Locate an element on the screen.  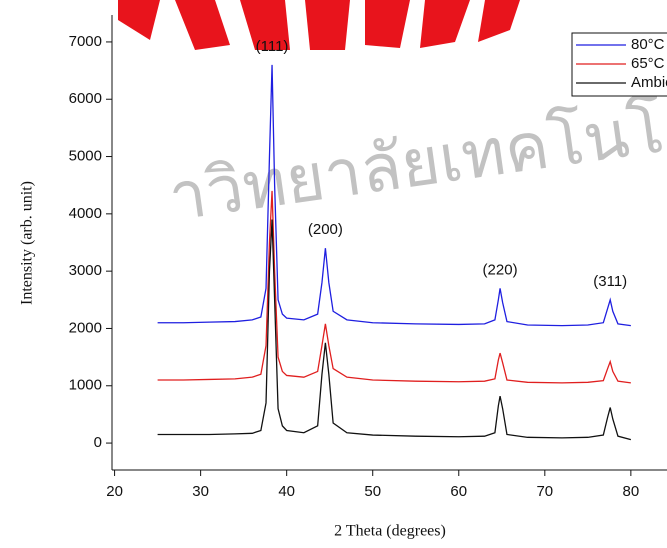
legend-label: 80°C is located at coordinates (648, 44).